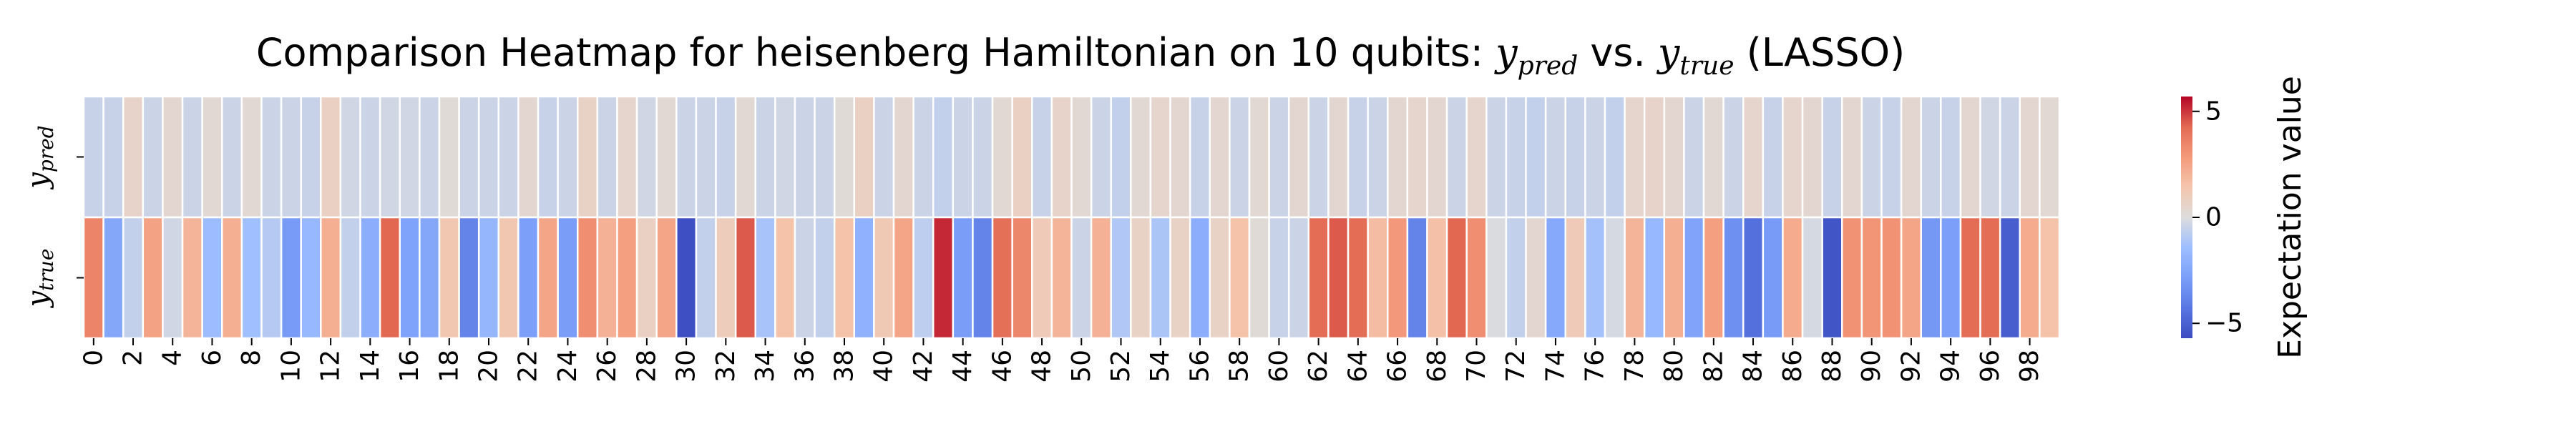 Image resolution: width=2576 pixels, height=429 pixels. Describe the element at coordinates (1507, 52) in the screenshot. I see `title-pred-var: y` at that location.